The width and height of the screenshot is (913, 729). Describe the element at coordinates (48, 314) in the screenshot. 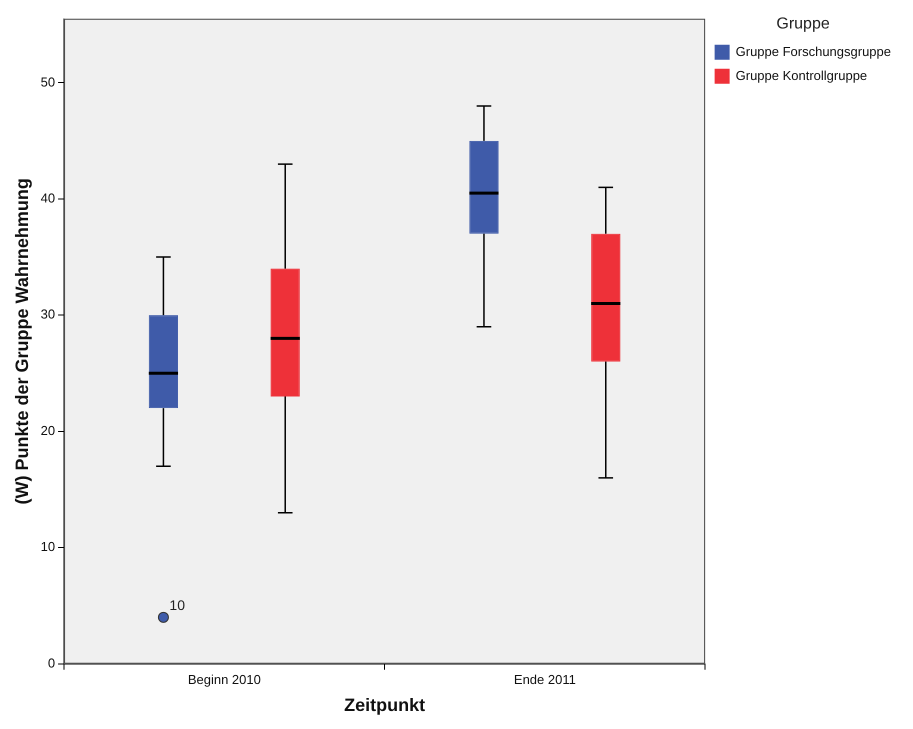

I see `y-tick-label: 30` at that location.